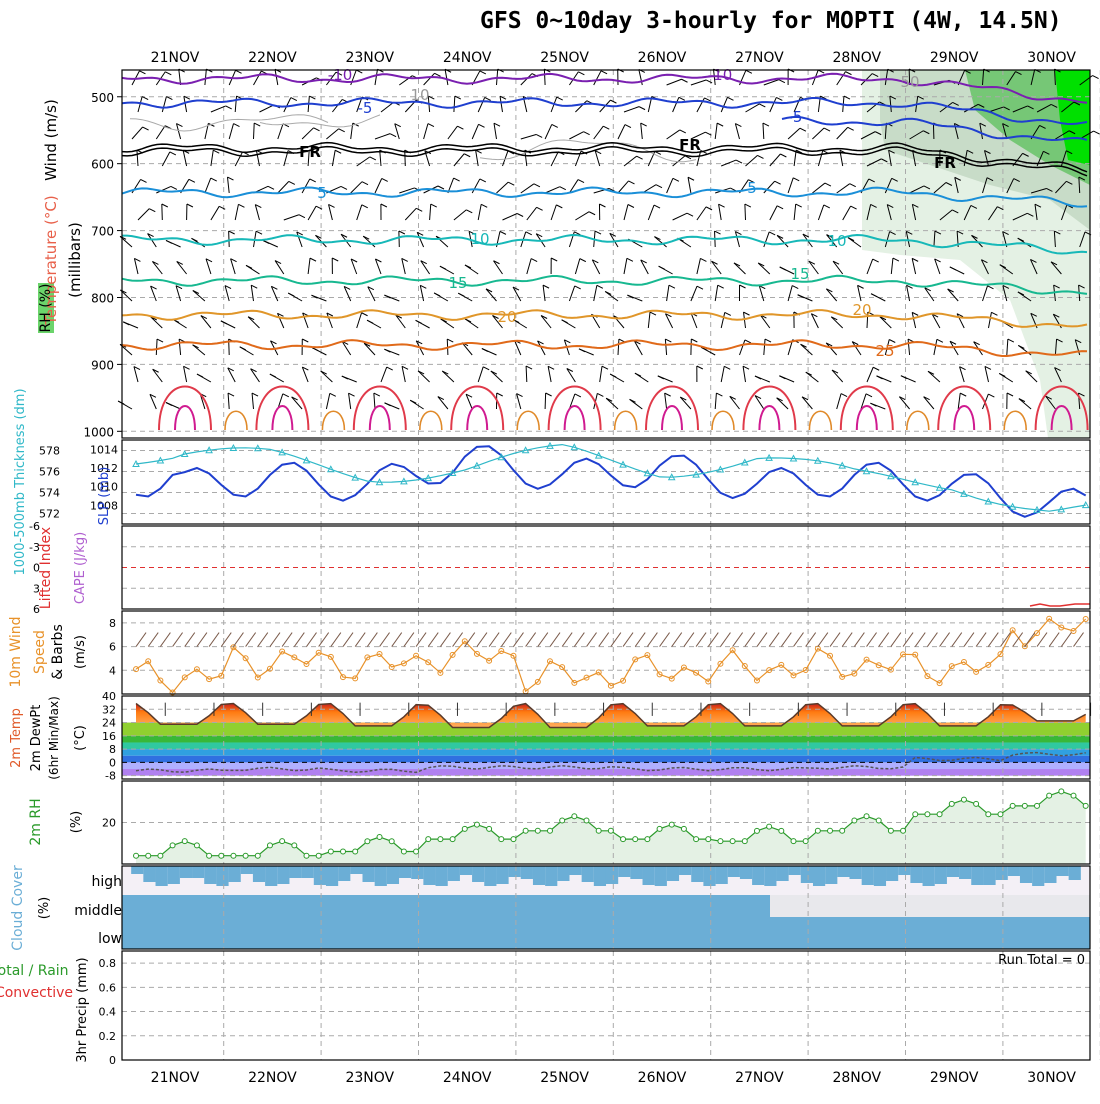 The image size is (1100, 1104). What do you see at coordinates (175, 58) in the screenshot?
I see `date-label-top: 21NOV` at bounding box center [175, 58].